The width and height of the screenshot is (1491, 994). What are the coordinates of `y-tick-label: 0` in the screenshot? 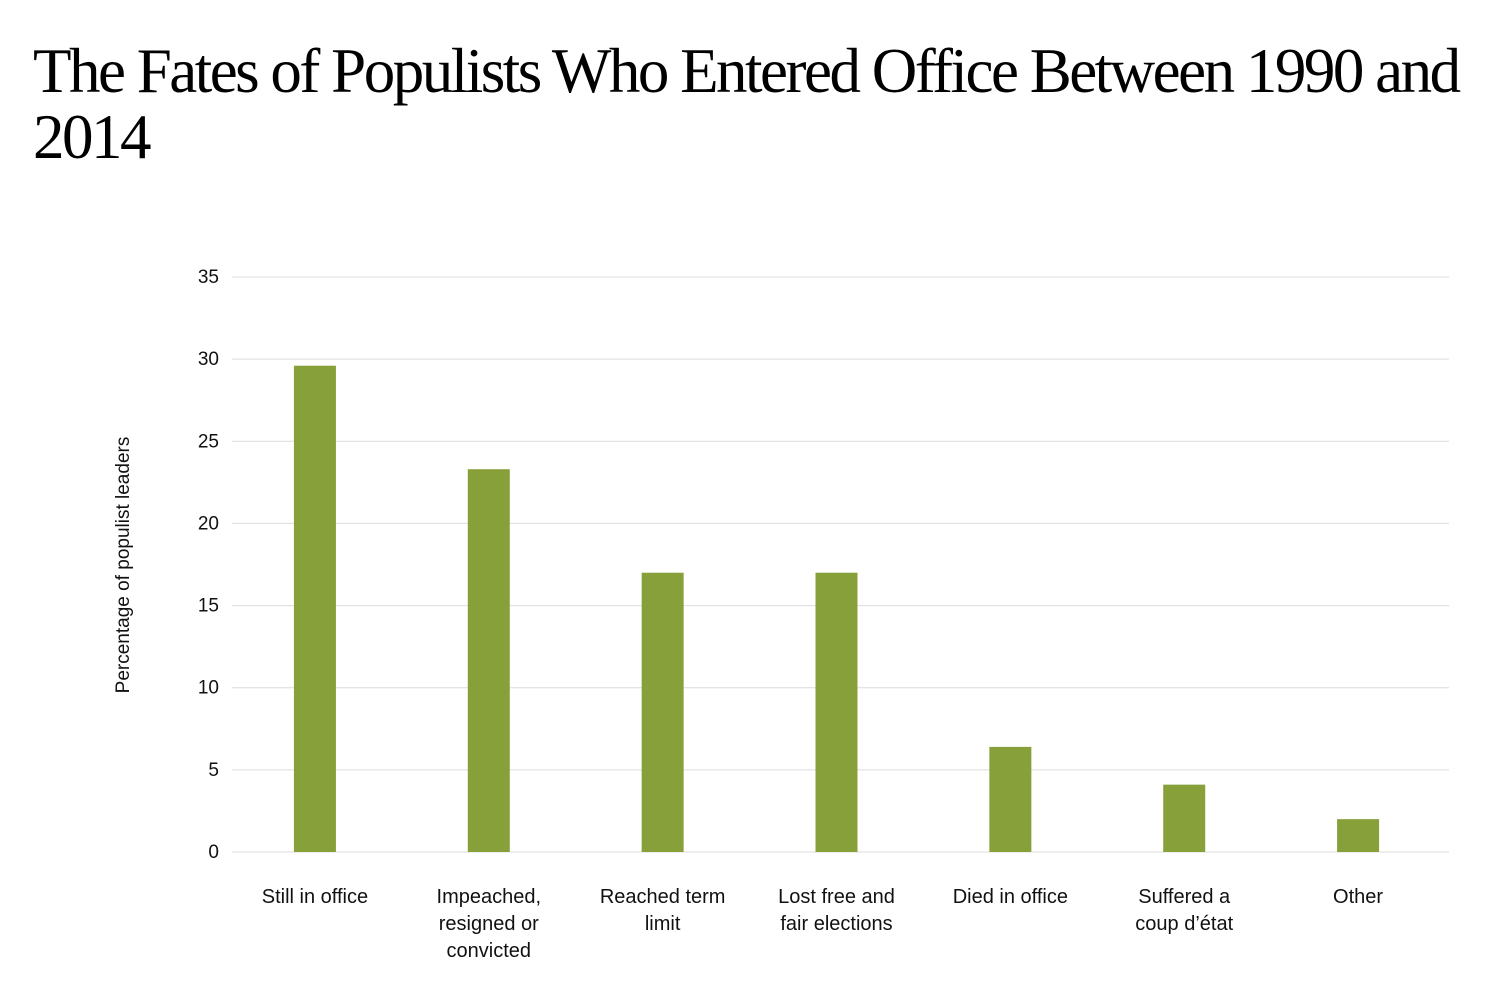 It's located at (213, 852).